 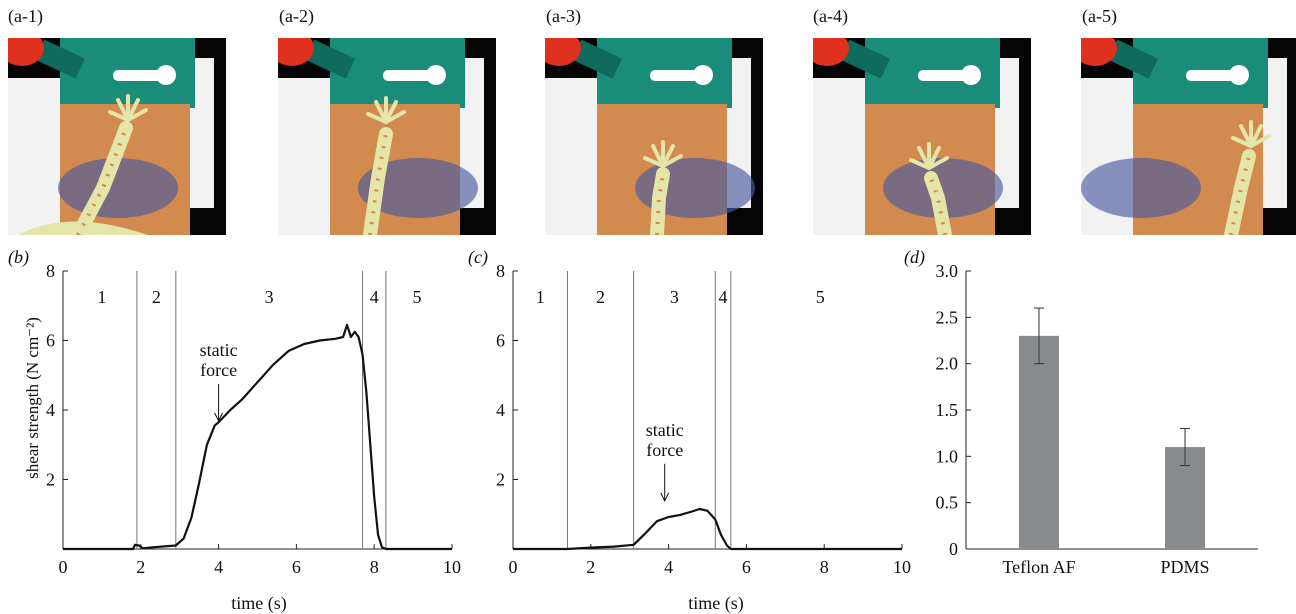 I want to click on y-tick-label: 0, so click(x=953, y=549).